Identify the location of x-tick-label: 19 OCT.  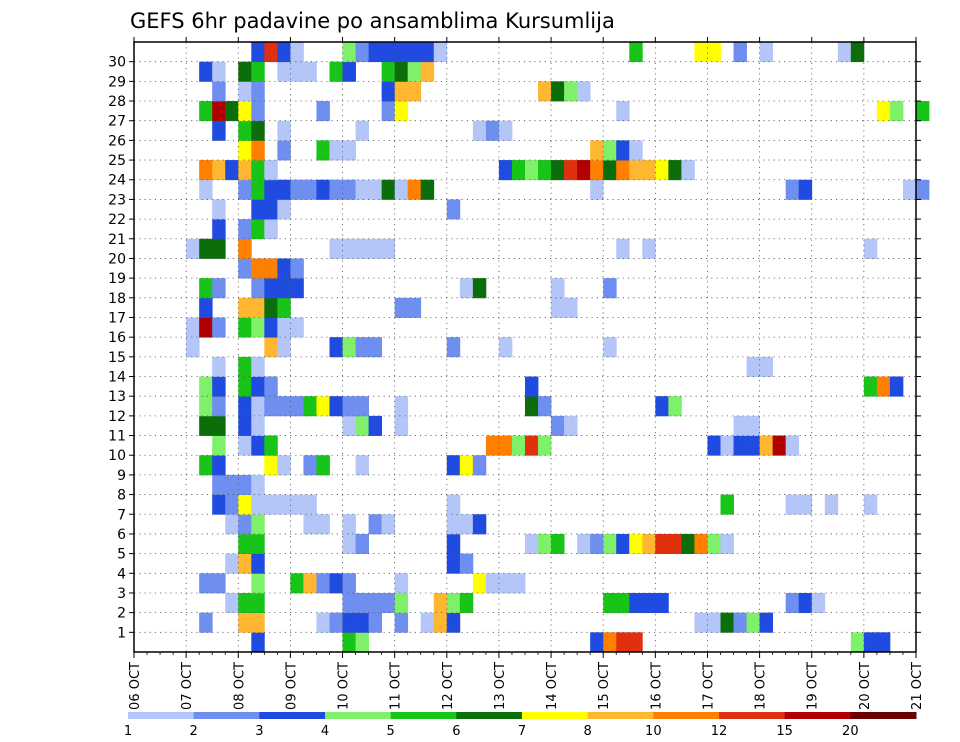
(813, 686).